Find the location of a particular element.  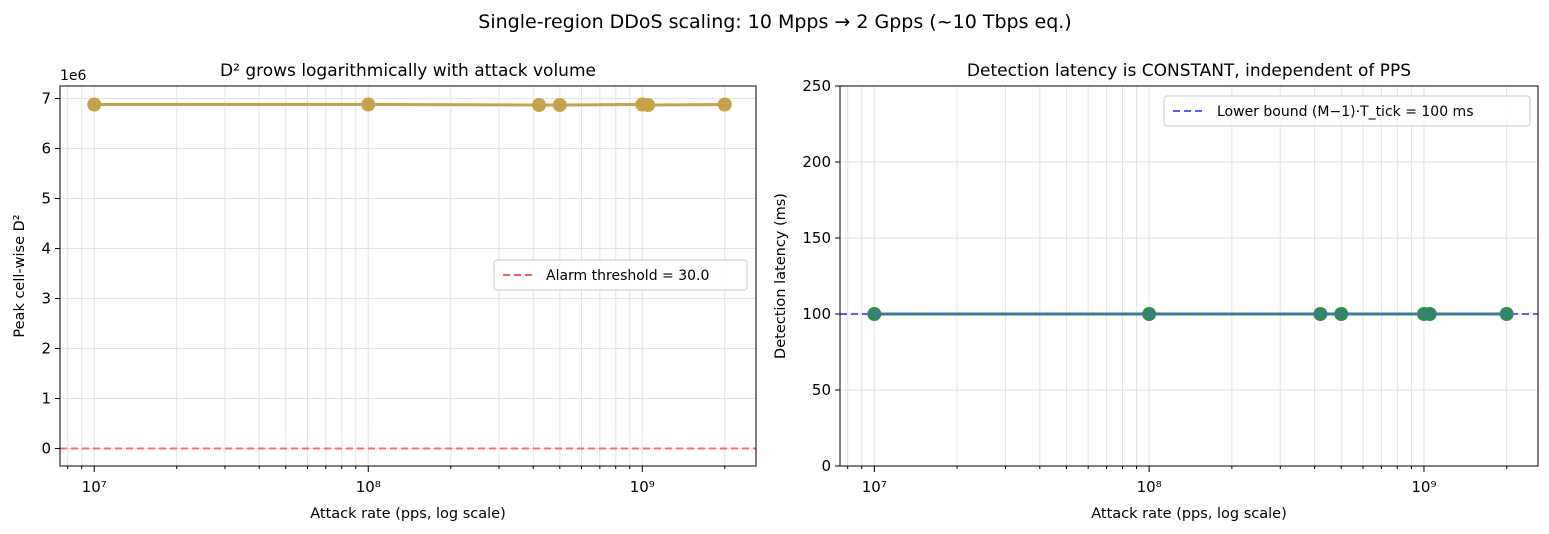

chart-left-offset-label: 1e6 is located at coordinates (73, 76).